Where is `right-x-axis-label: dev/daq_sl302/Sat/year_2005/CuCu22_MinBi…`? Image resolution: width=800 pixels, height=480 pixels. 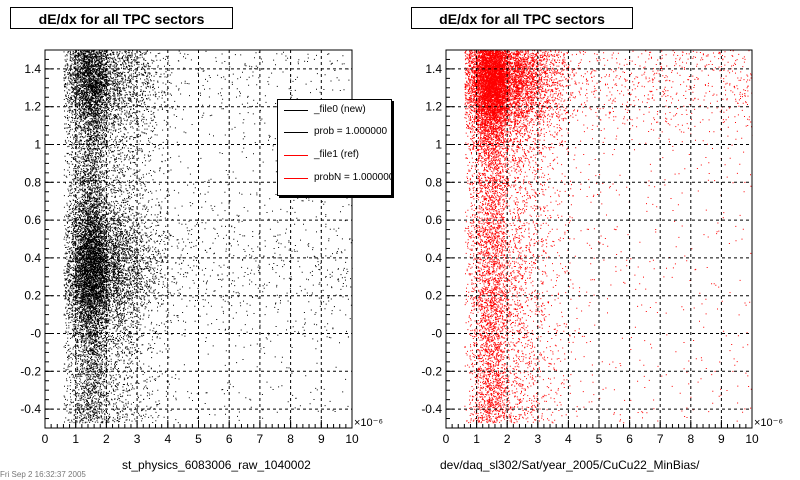
right-x-axis-label: dev/daq_sl302/Sat/year_2005/CuCu22_MinBi… is located at coordinates (570, 465).